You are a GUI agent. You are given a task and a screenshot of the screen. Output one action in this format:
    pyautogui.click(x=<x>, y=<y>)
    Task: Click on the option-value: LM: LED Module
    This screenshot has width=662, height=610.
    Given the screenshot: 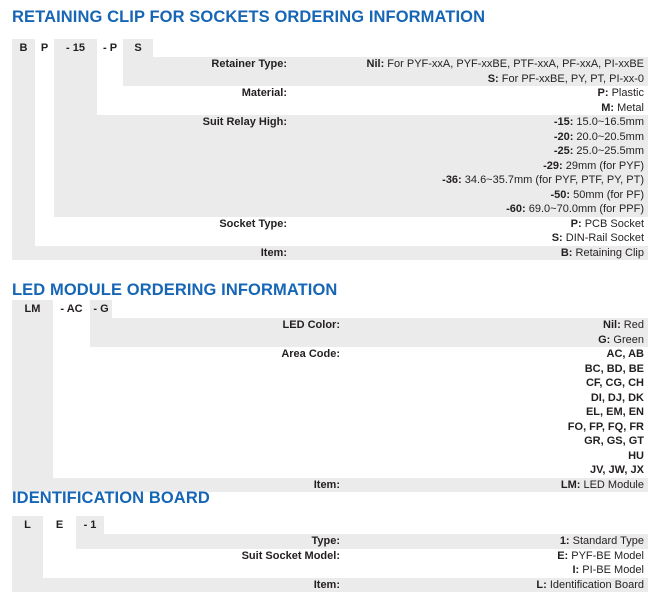 What is the action you would take?
    pyautogui.click(x=328, y=485)
    